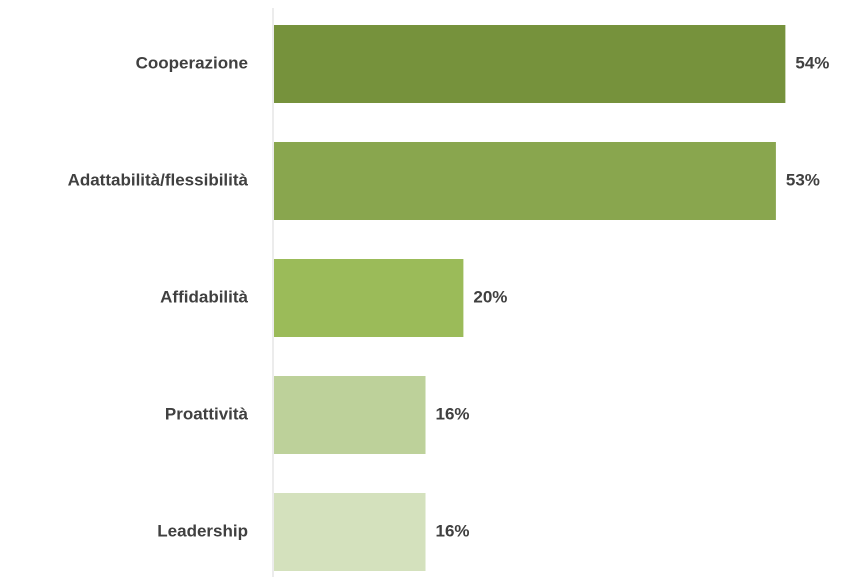 Image resolution: width=865 pixels, height=585 pixels. Describe the element at coordinates (453, 530) in the screenshot. I see `value-label-4: 16%` at that location.